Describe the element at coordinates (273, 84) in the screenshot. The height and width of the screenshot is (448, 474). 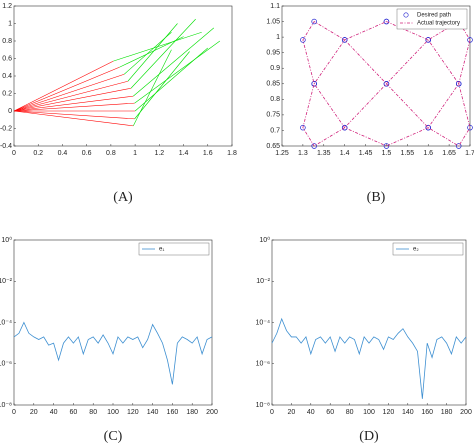
I see `y-tick-label: 0.85` at that location.